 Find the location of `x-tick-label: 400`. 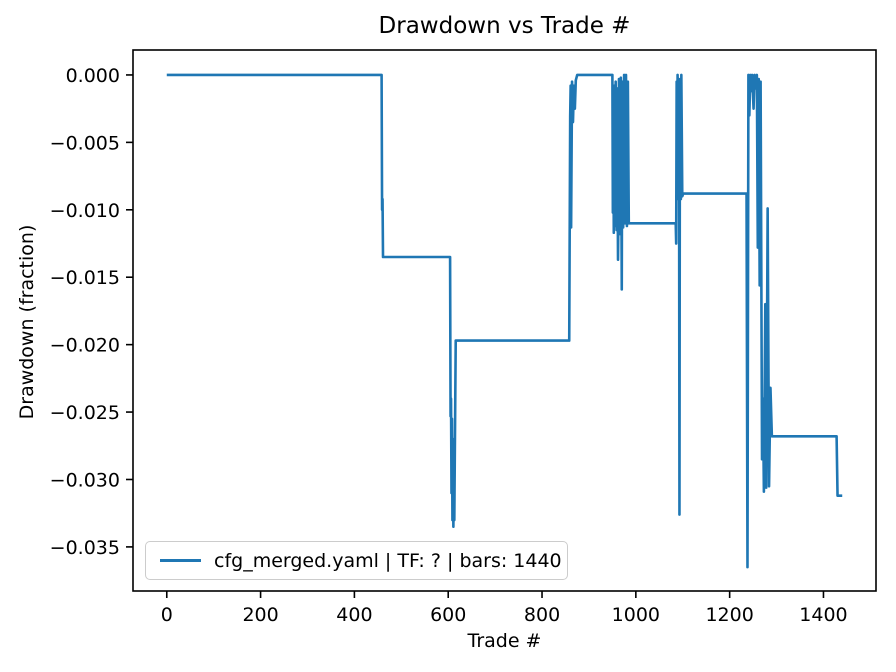

x-tick-label: 400 is located at coordinates (354, 615).